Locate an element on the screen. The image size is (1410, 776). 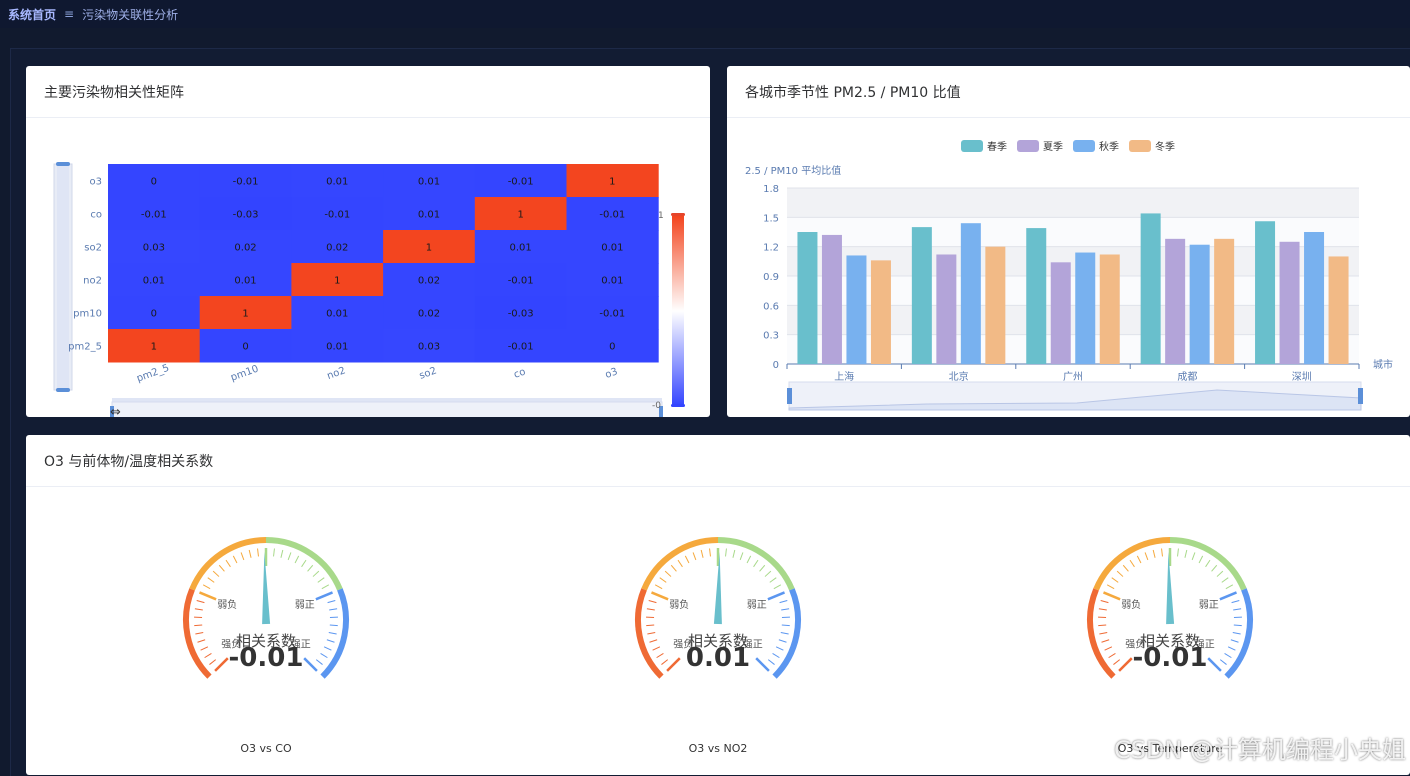
y-tick-label: no2 is located at coordinates (92, 281).